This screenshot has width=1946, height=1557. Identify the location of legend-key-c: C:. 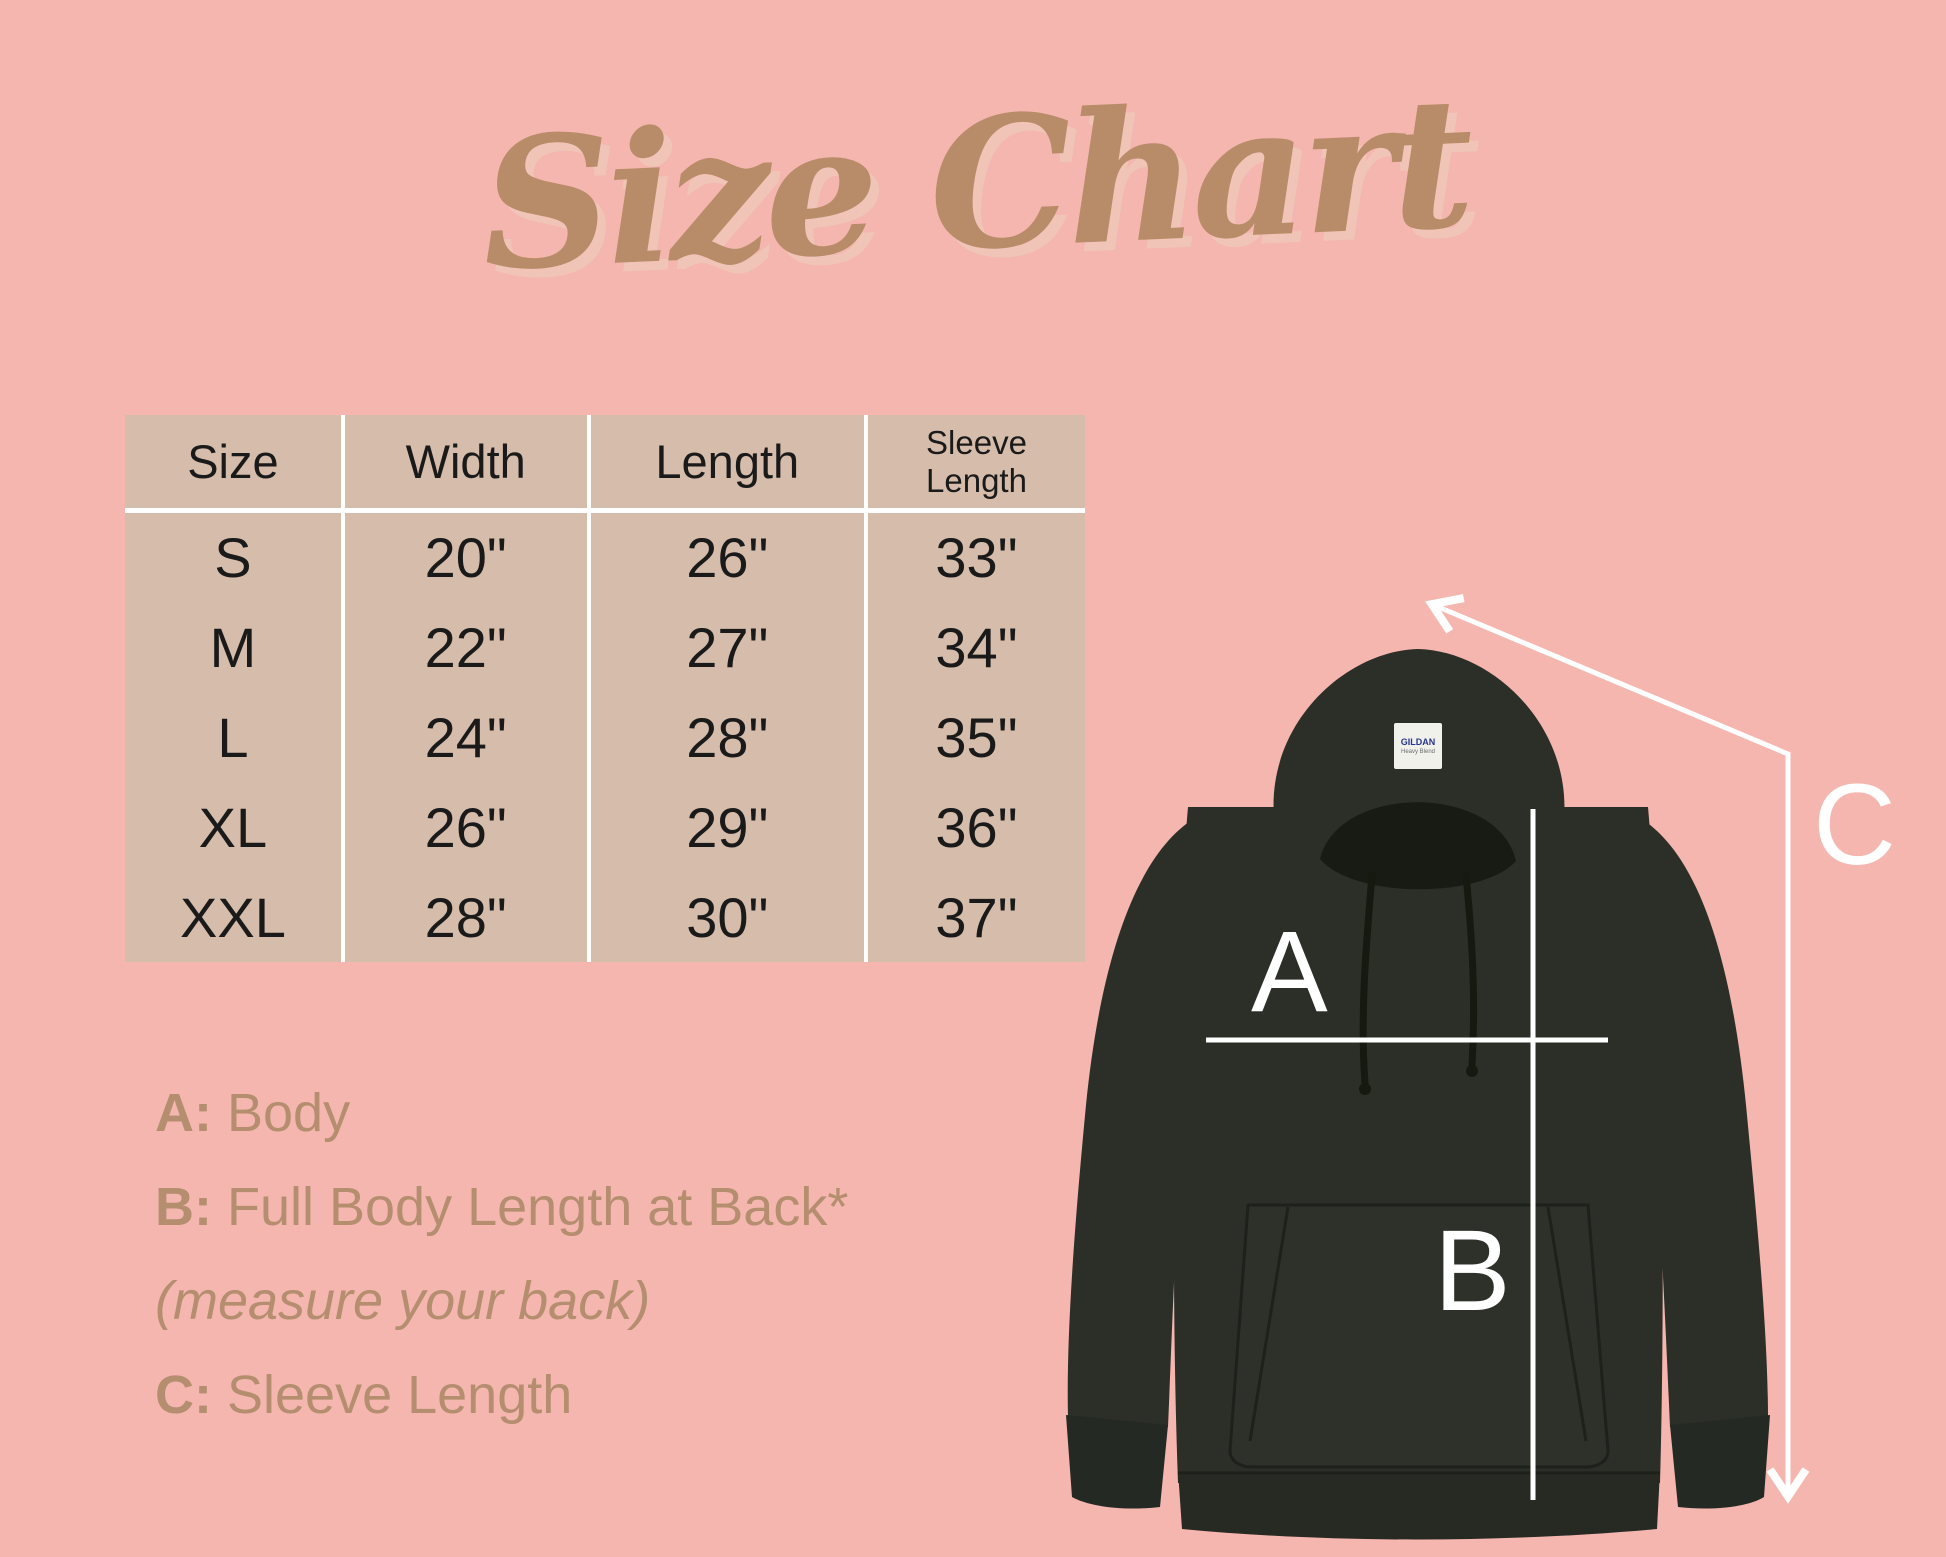
(183, 1395).